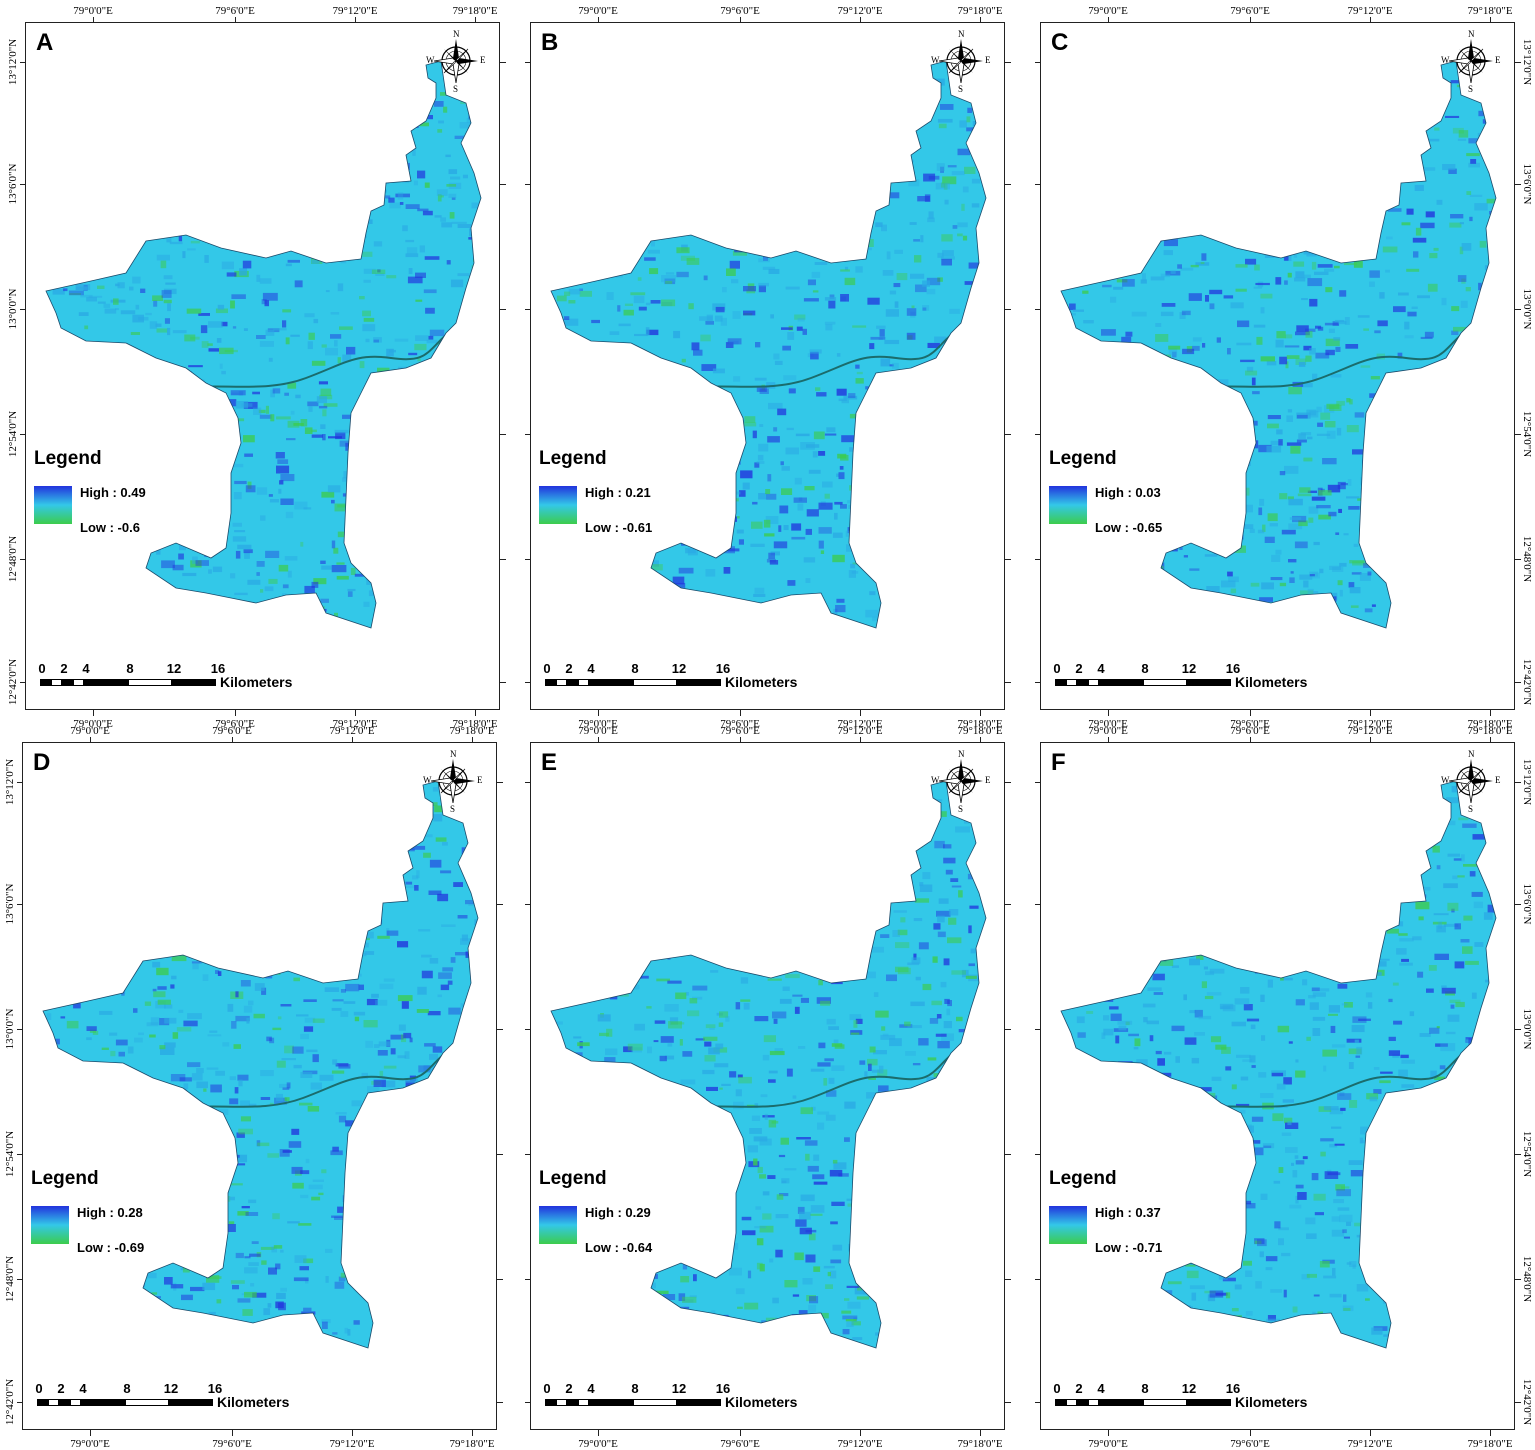 The image size is (1535, 1450). What do you see at coordinates (235, 724) in the screenshot?
I see `longitude-tick-label: 79°6'0"E` at bounding box center [235, 724].